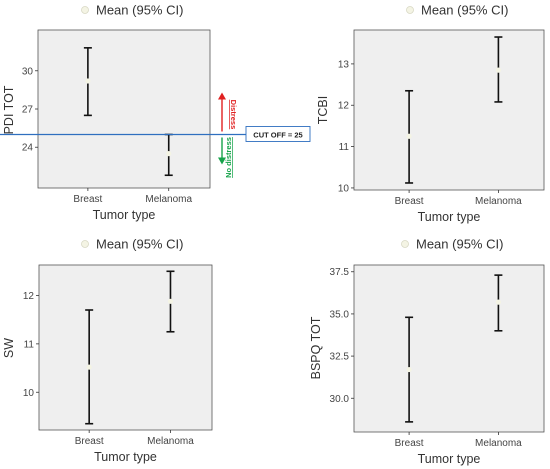 The image size is (550, 469). I want to click on y-tick-label: 30.0, so click(340, 399).